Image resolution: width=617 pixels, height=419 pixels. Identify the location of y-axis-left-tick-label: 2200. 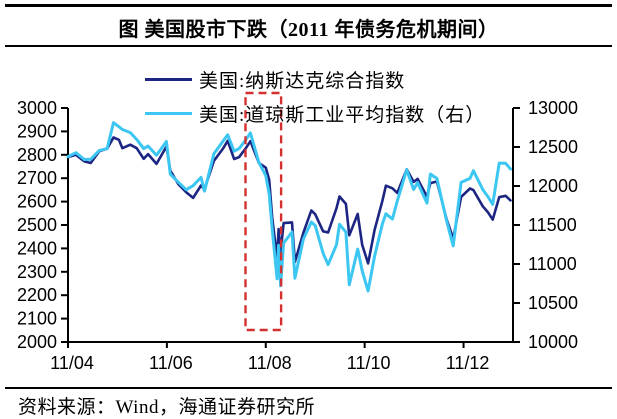
(37, 295).